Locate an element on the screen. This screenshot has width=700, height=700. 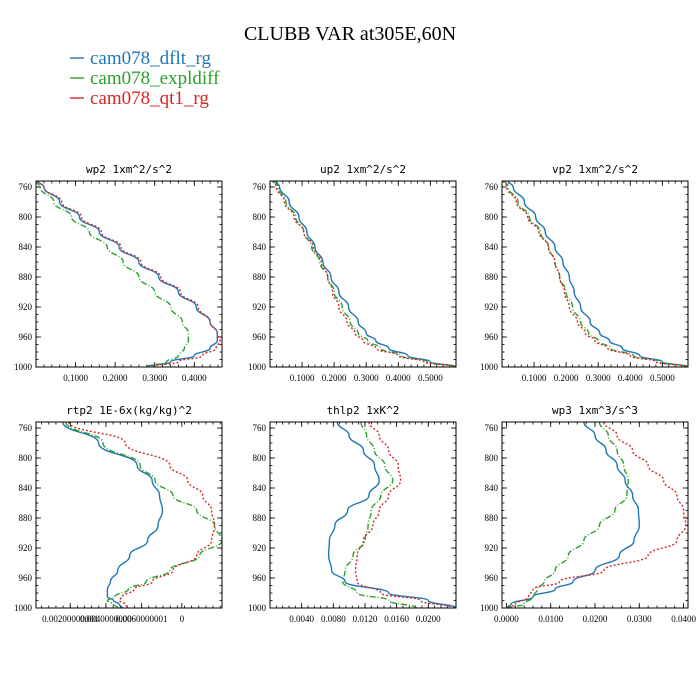
x-tick-label: 0.0080 is located at coordinates (333, 619).